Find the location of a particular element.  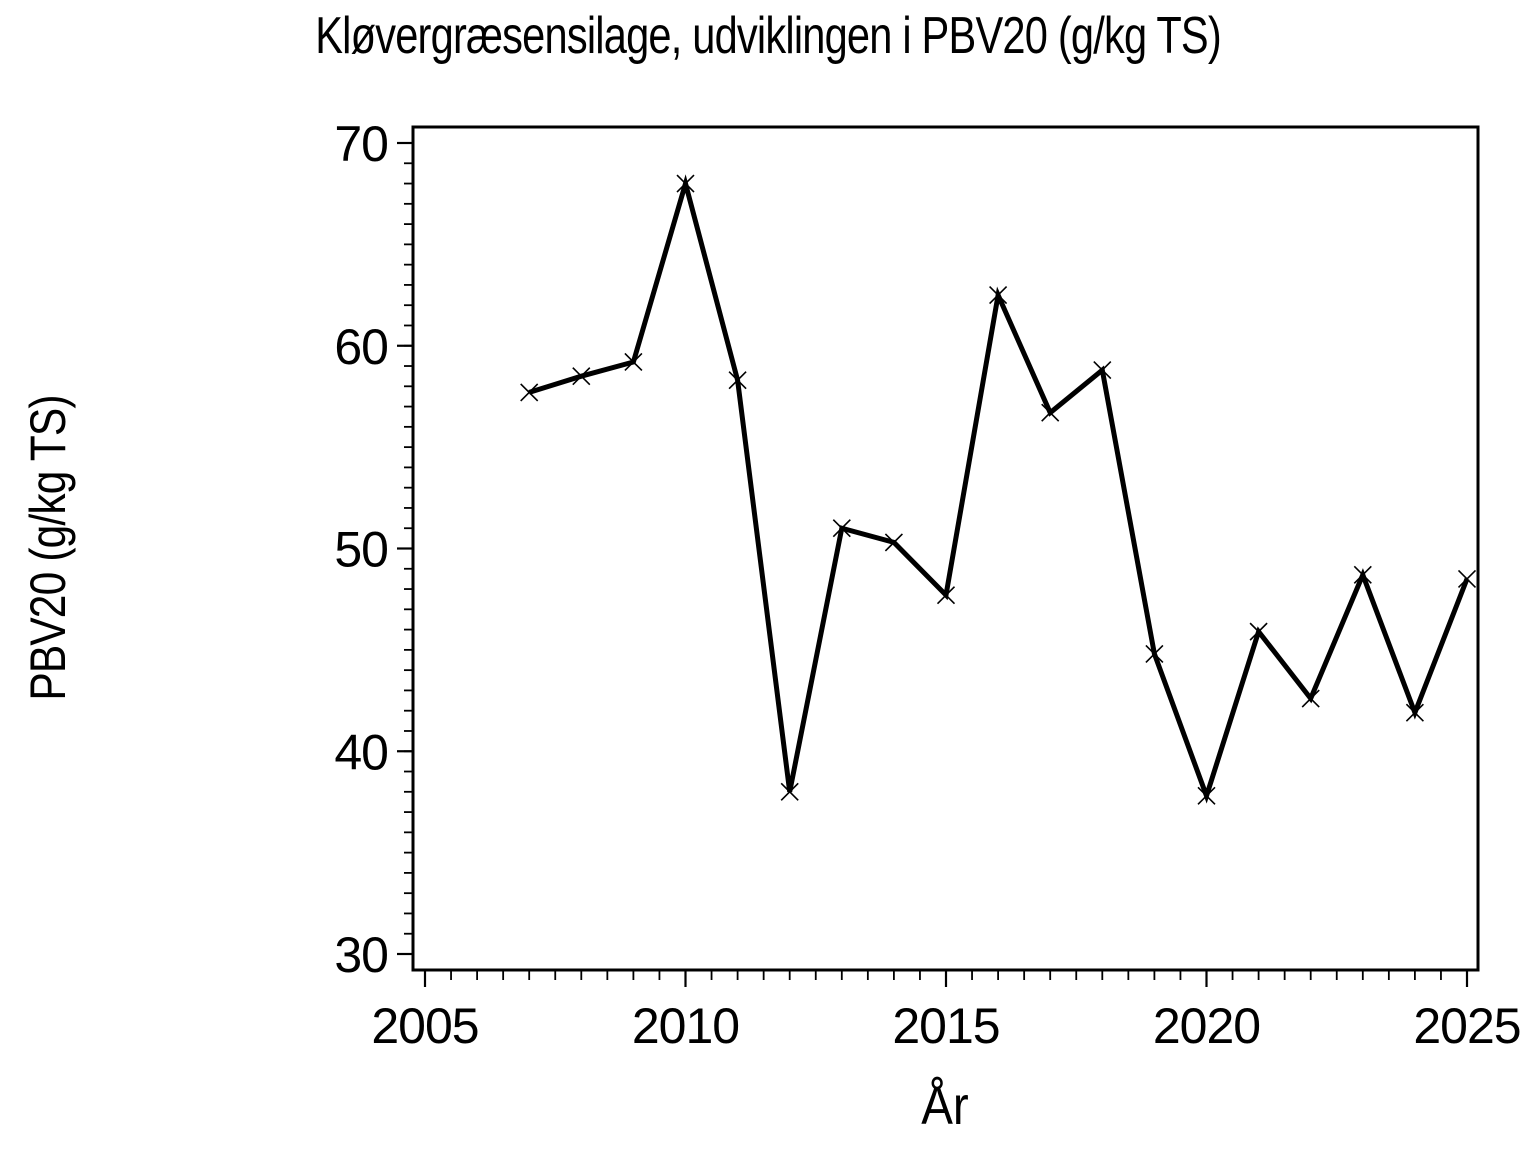

x-axis-title: År is located at coordinates (945, 1106).